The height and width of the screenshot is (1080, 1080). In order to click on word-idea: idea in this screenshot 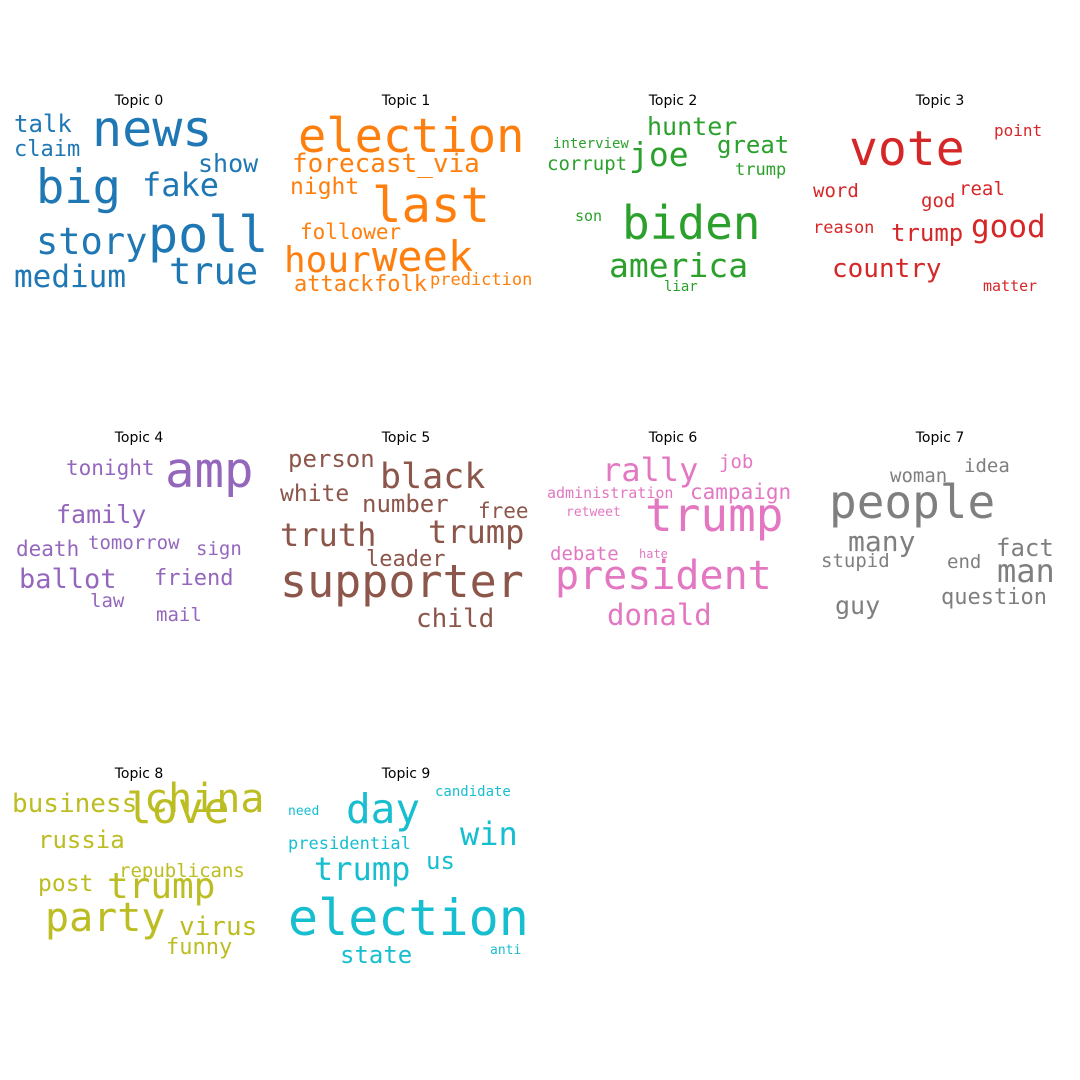, I will do `click(987, 466)`.